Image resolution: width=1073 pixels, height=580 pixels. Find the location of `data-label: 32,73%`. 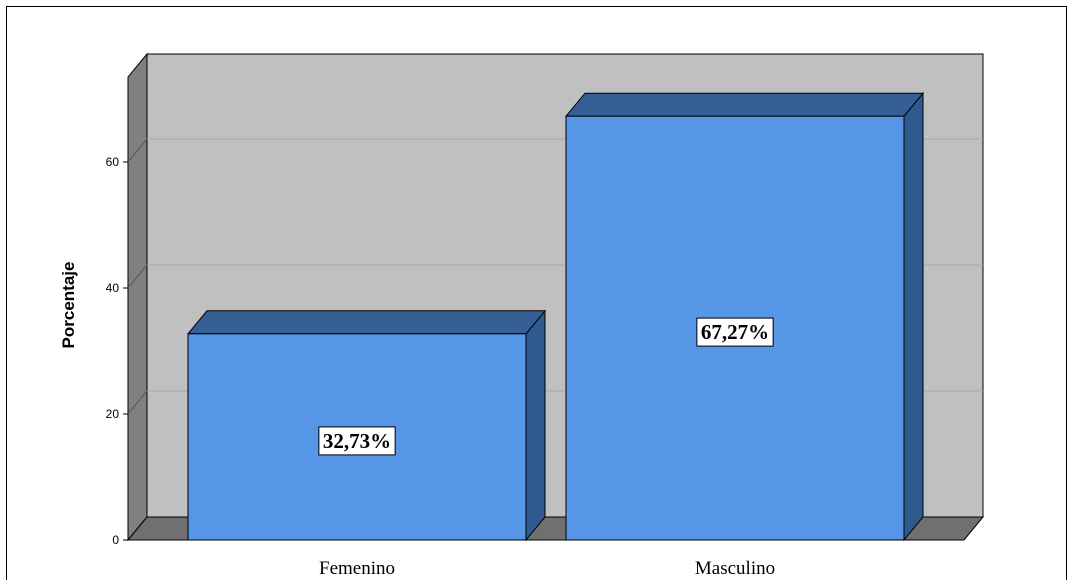

data-label: 32,73% is located at coordinates (357, 441).